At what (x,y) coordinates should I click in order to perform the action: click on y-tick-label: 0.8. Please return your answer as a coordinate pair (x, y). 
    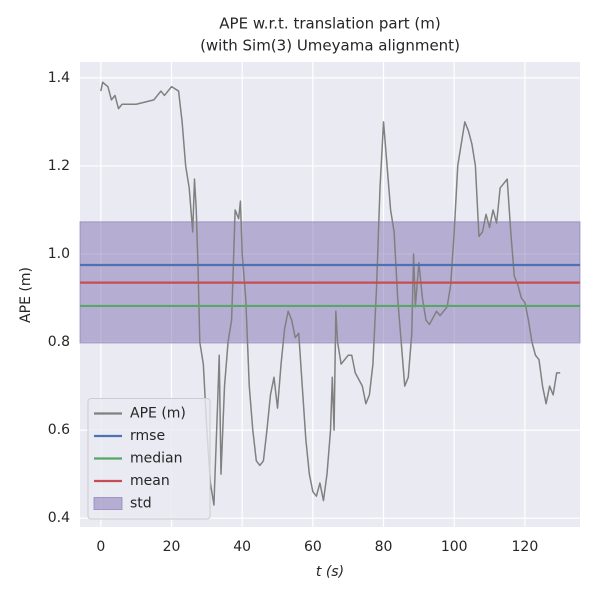
    Looking at the image, I should click on (59, 342).